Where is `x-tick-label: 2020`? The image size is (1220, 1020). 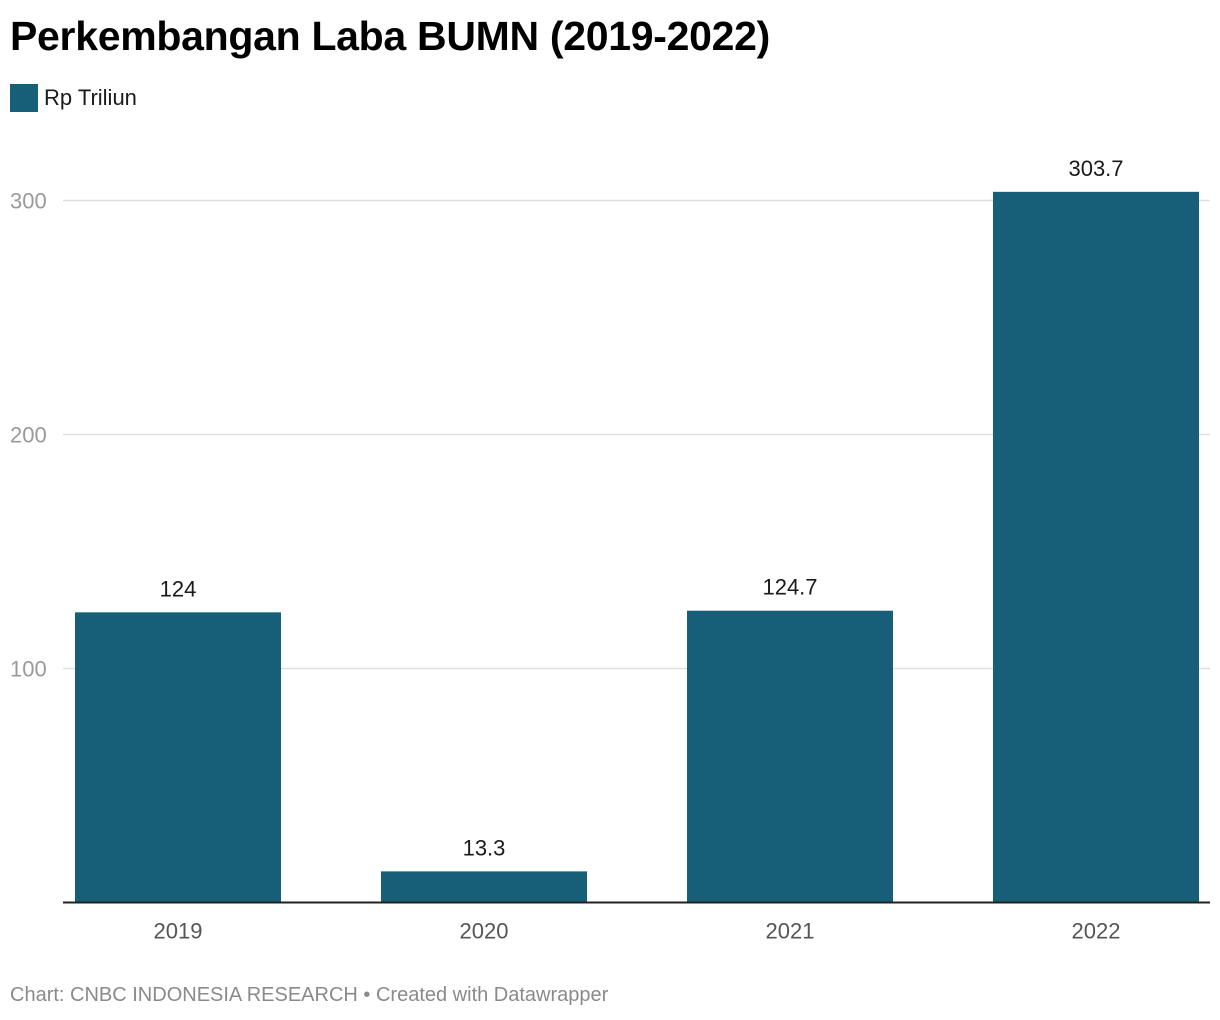 x-tick-label: 2020 is located at coordinates (484, 931).